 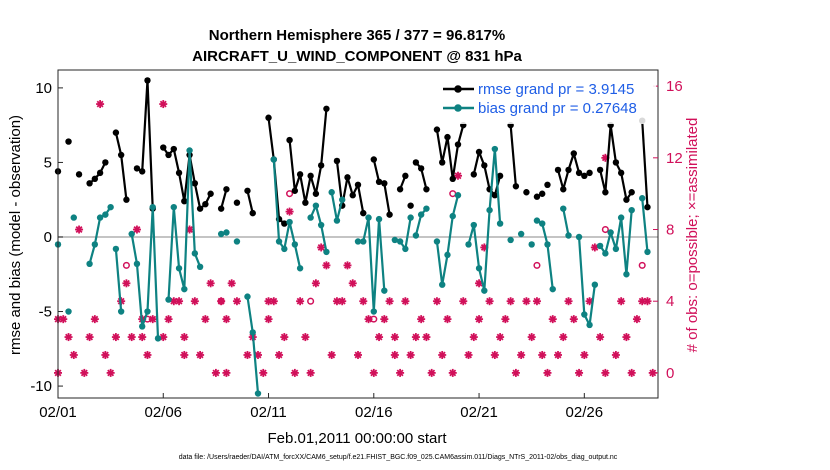 What do you see at coordinates (15, 235) in the screenshot?
I see `y-axis-label: rmse and bias (model - observation)` at bounding box center [15, 235].